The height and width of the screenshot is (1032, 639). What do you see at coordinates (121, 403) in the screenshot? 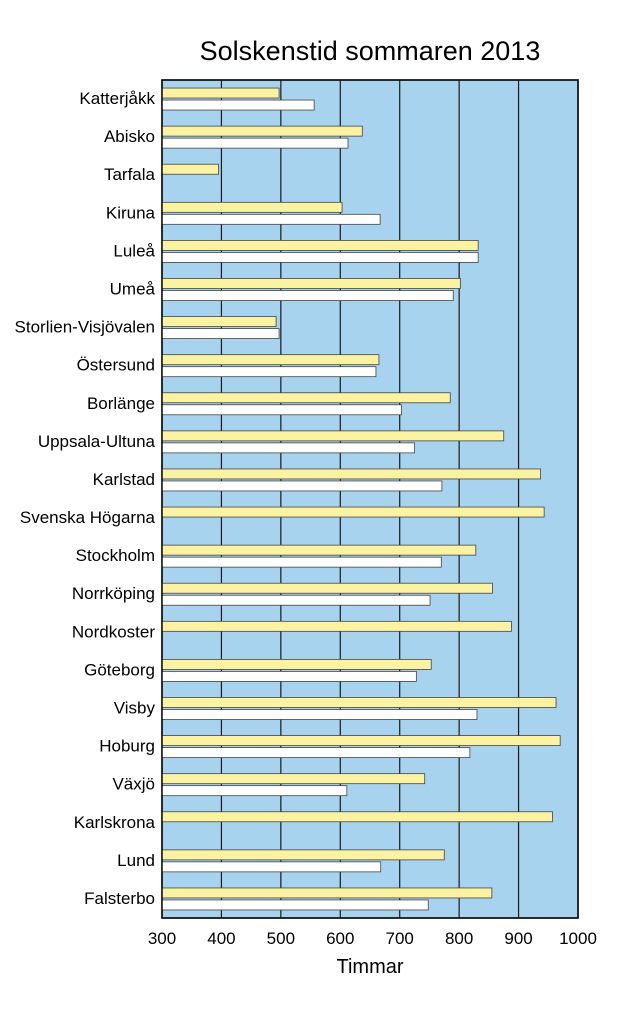
I see `category-label: Borlänge` at bounding box center [121, 403].